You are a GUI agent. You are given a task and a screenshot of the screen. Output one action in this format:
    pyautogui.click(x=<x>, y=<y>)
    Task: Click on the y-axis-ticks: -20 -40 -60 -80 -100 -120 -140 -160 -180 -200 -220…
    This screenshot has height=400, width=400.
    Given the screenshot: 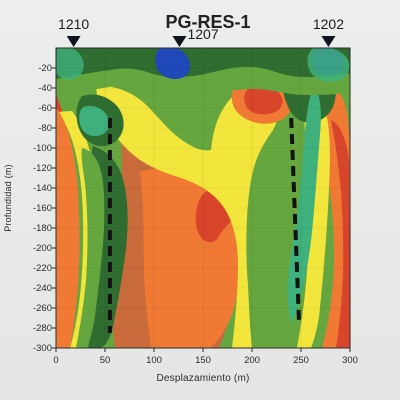 What is the action you would take?
    pyautogui.click(x=44, y=208)
    